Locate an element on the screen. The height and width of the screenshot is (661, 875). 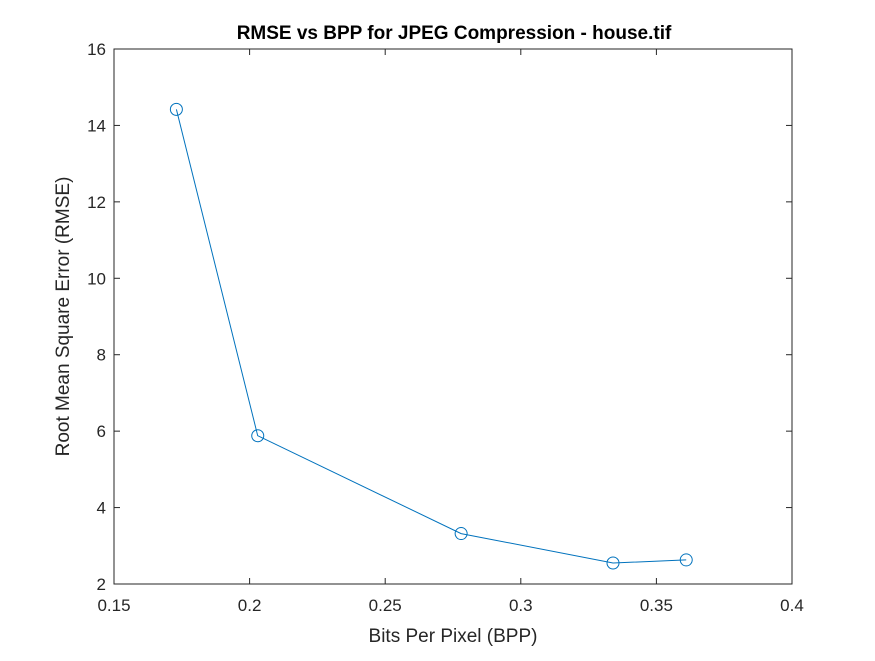
y-tick-label: 2 is located at coordinates (101, 584).